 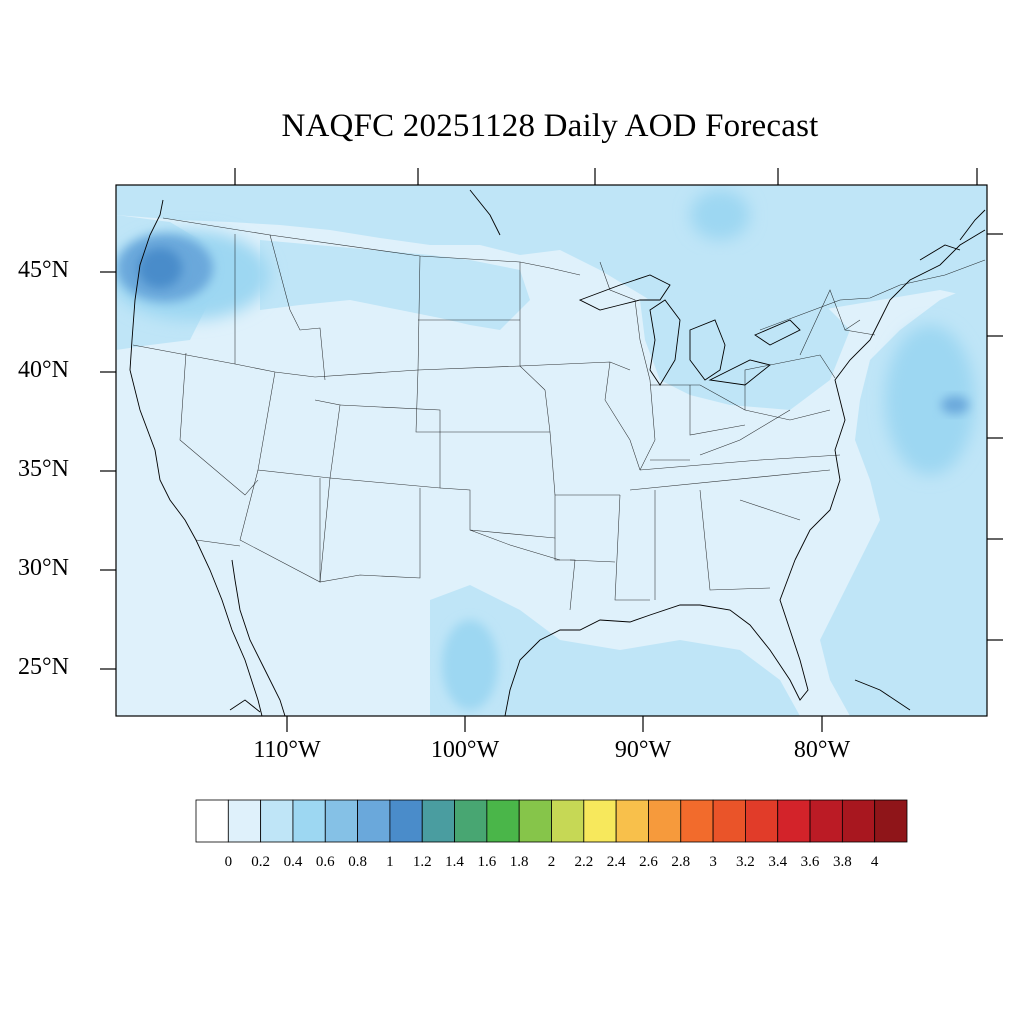 What do you see at coordinates (43, 568) in the screenshot?
I see `lat-label-30: 30°N` at bounding box center [43, 568].